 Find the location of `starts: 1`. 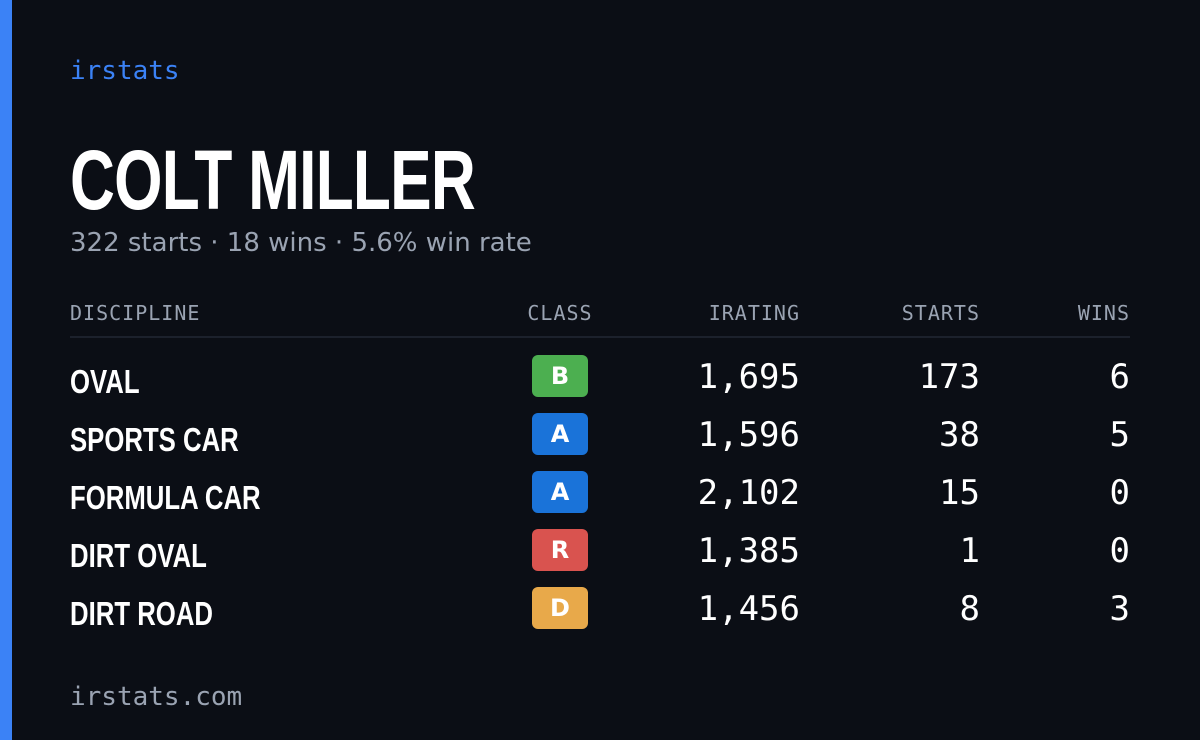

starts: 1 is located at coordinates (969, 551).